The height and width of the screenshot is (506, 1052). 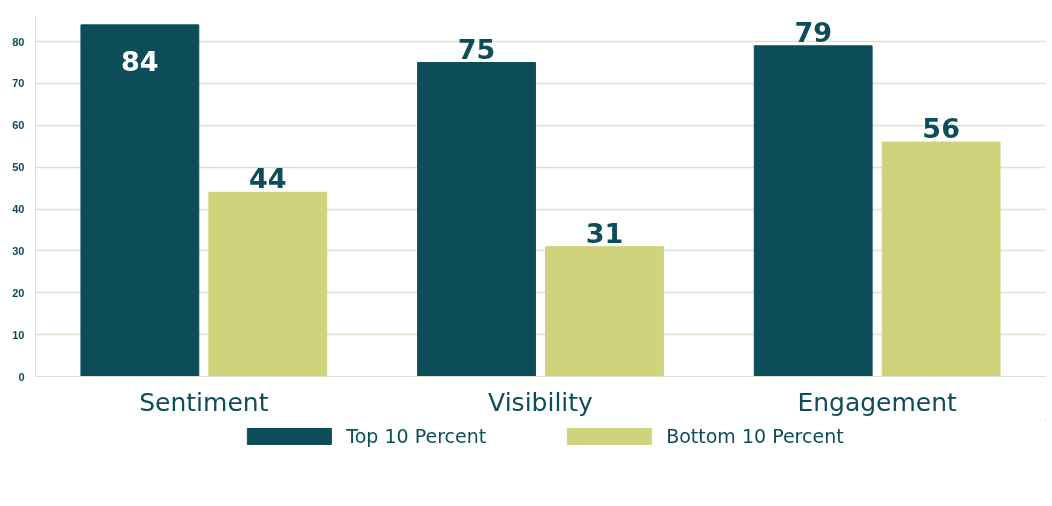 I want to click on data-label: 44, so click(x=268, y=179).